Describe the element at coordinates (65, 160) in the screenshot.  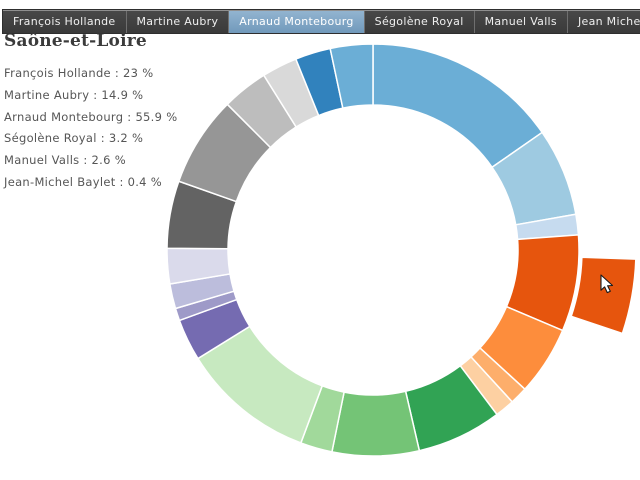
I see `legend-item-manuel-valls: Manuel Valls : 2.6 %` at that location.